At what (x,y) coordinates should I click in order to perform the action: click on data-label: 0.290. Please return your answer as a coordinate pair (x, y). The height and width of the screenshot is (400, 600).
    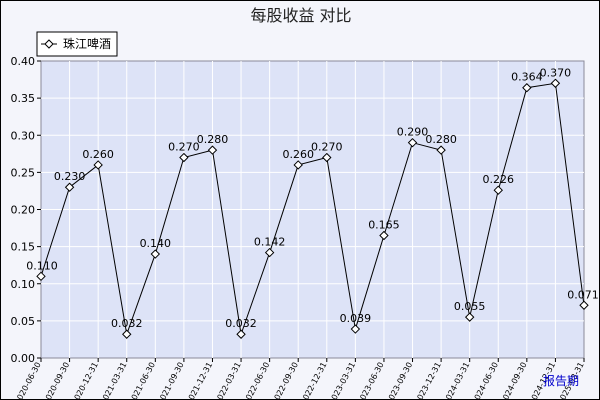
    Looking at the image, I should click on (413, 132).